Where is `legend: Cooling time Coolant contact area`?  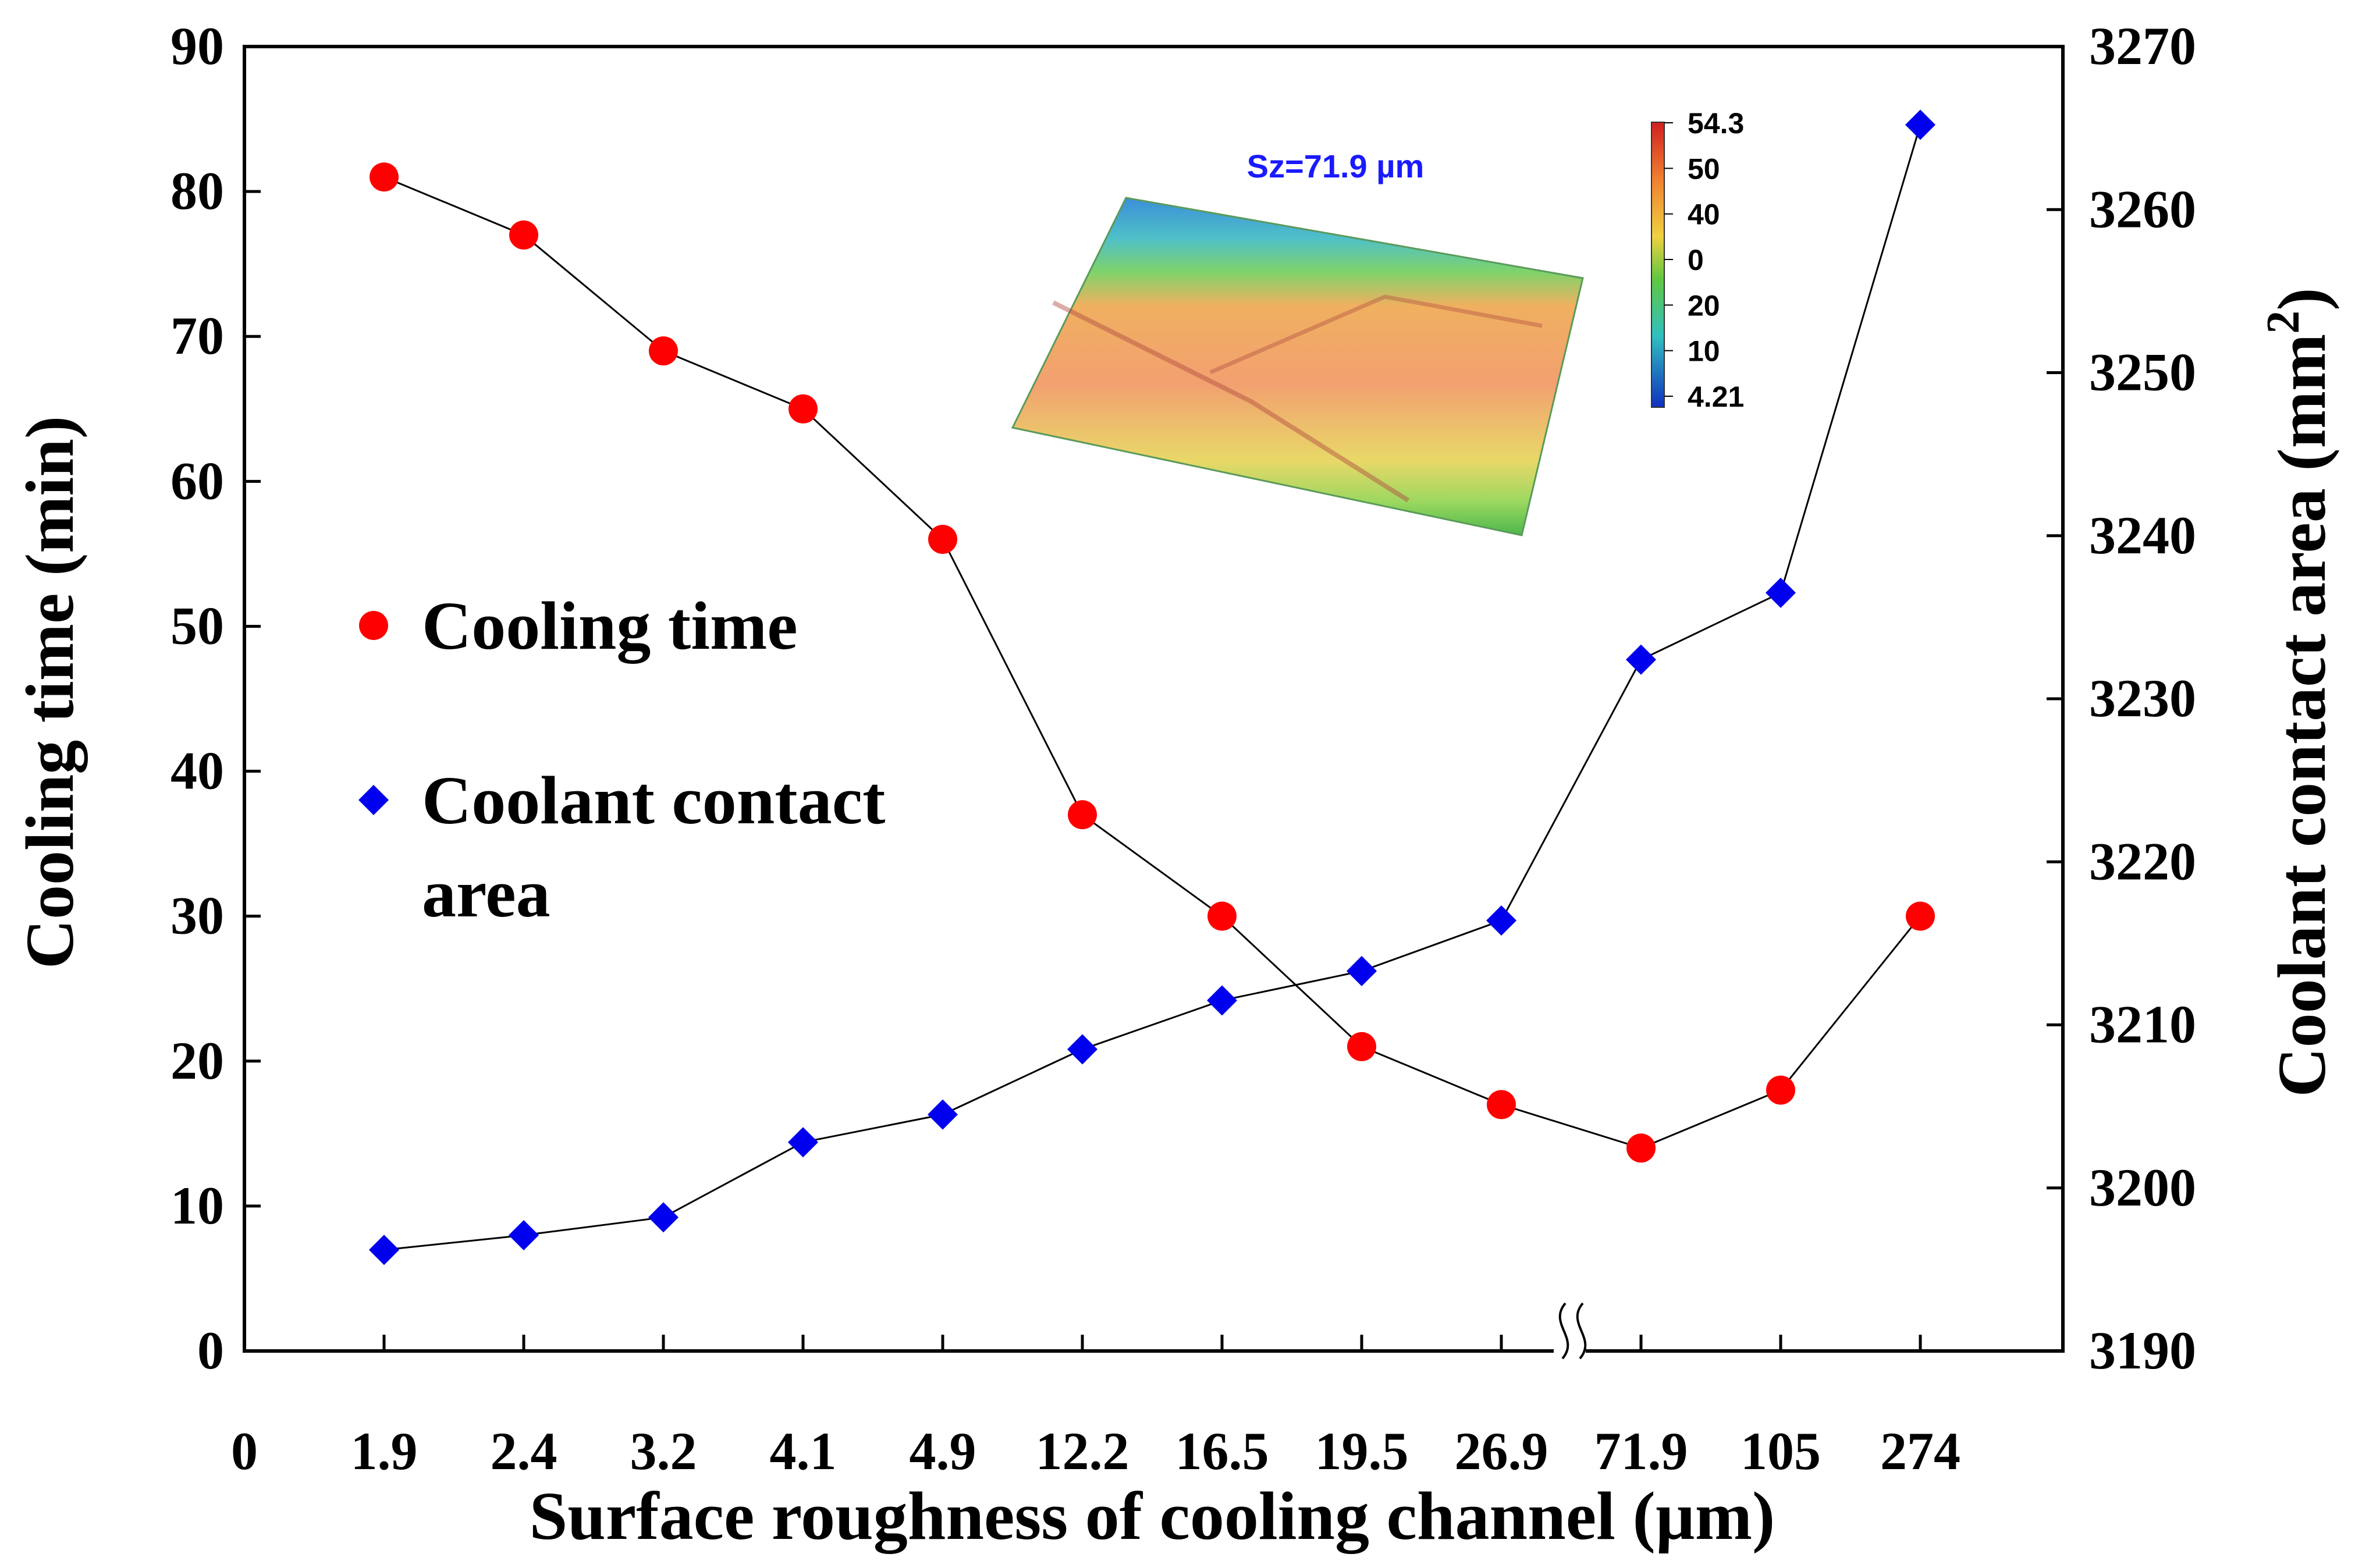
legend: Cooling time Coolant contact area is located at coordinates (621, 759).